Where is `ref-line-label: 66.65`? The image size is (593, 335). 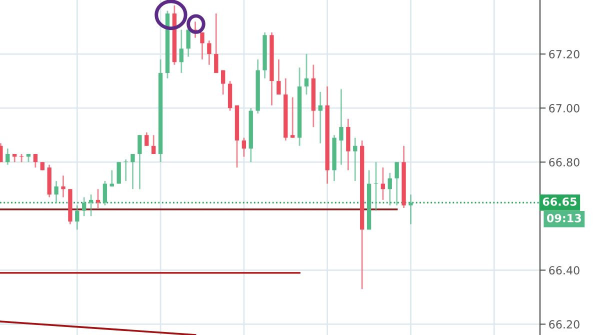 ref-line-label: 66.65 is located at coordinates (559, 201).